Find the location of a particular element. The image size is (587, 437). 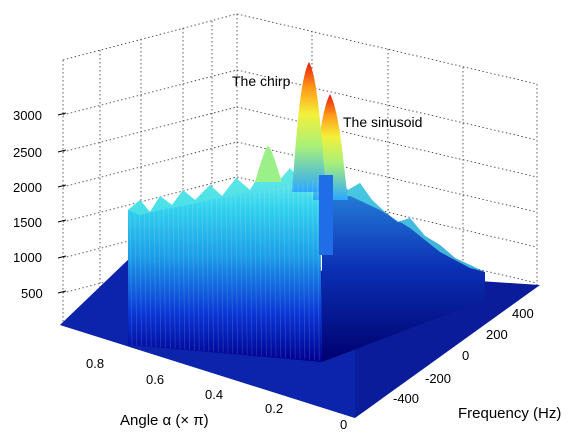

y-tick-label: -400 is located at coordinates (406, 398).